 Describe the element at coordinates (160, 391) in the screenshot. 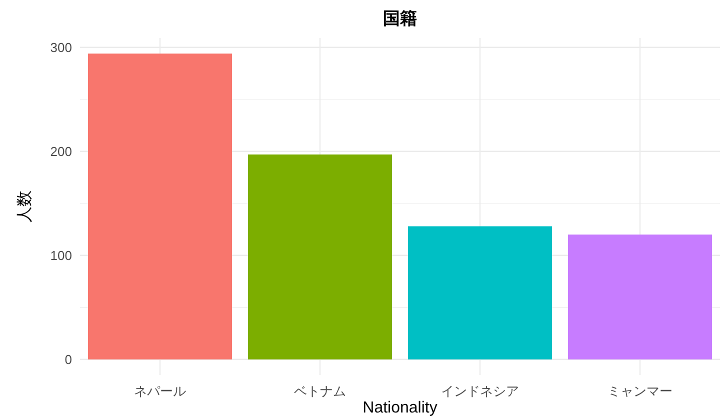

I see `x-tick-label: ネパール` at that location.